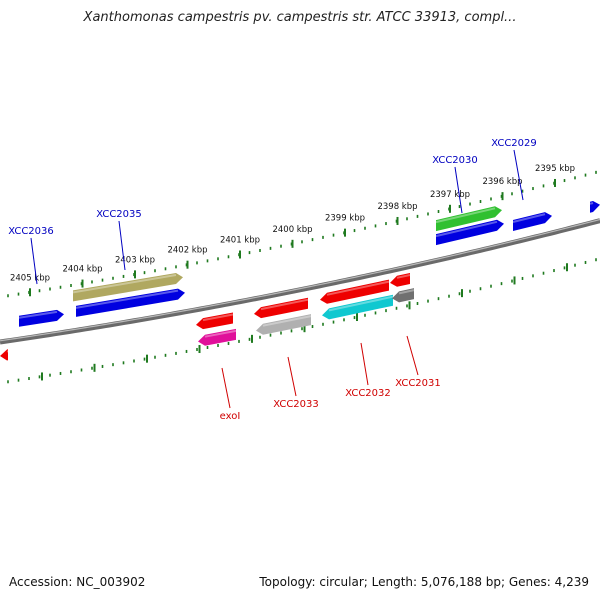  Describe the element at coordinates (230, 416) in the screenshot. I see `gene-label-exoi: exoI` at that location.